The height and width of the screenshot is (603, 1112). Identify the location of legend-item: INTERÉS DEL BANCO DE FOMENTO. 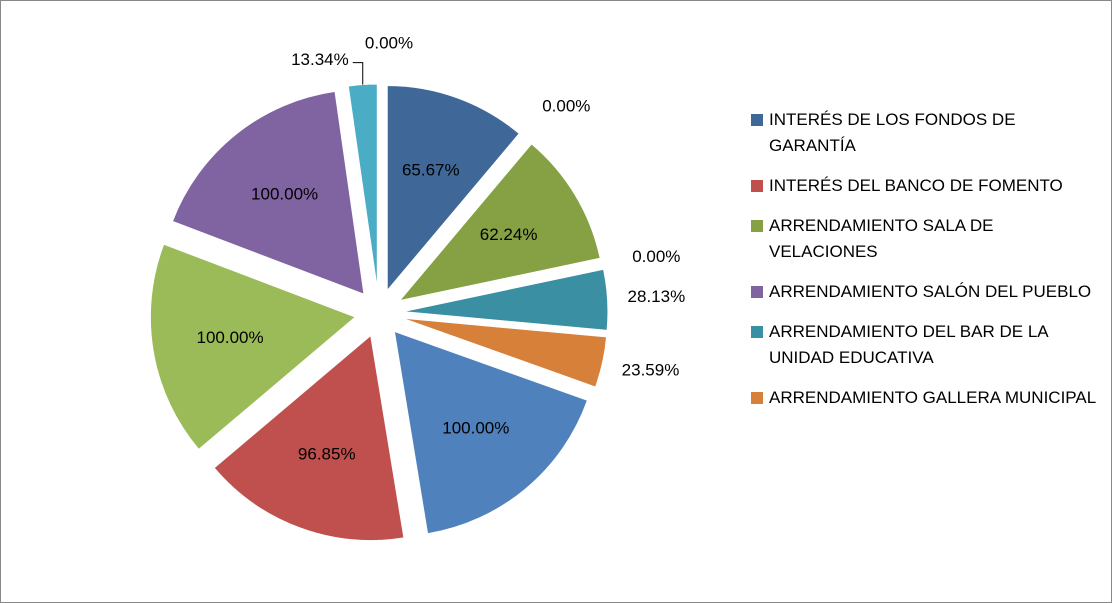
(926, 186).